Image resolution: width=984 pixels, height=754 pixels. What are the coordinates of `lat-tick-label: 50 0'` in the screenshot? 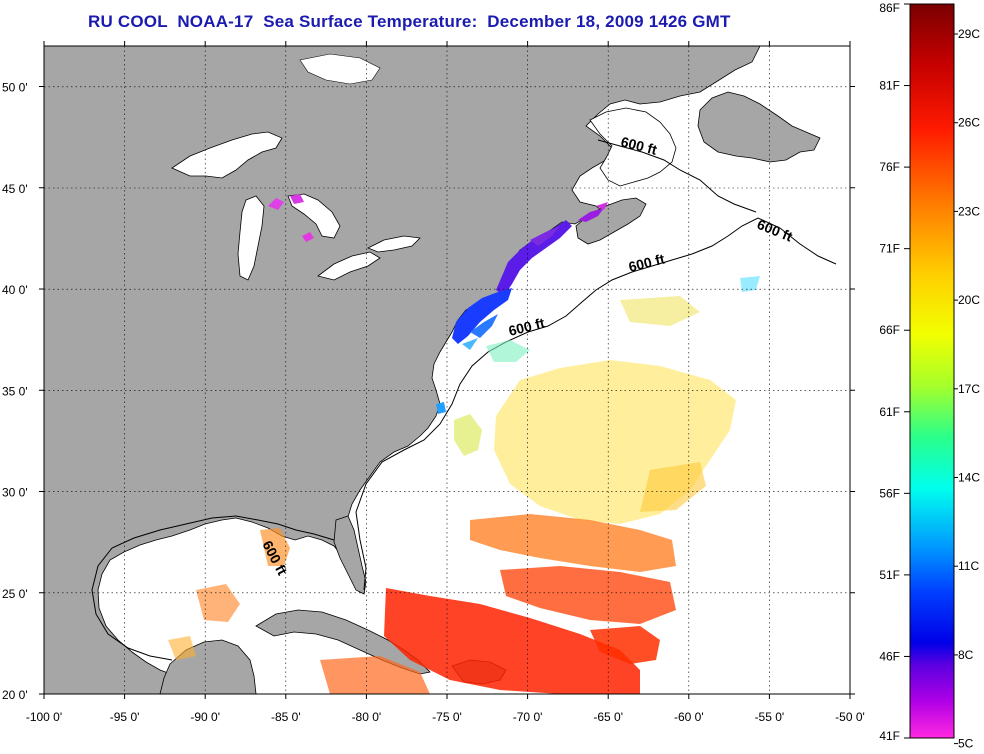 It's located at (15, 88).